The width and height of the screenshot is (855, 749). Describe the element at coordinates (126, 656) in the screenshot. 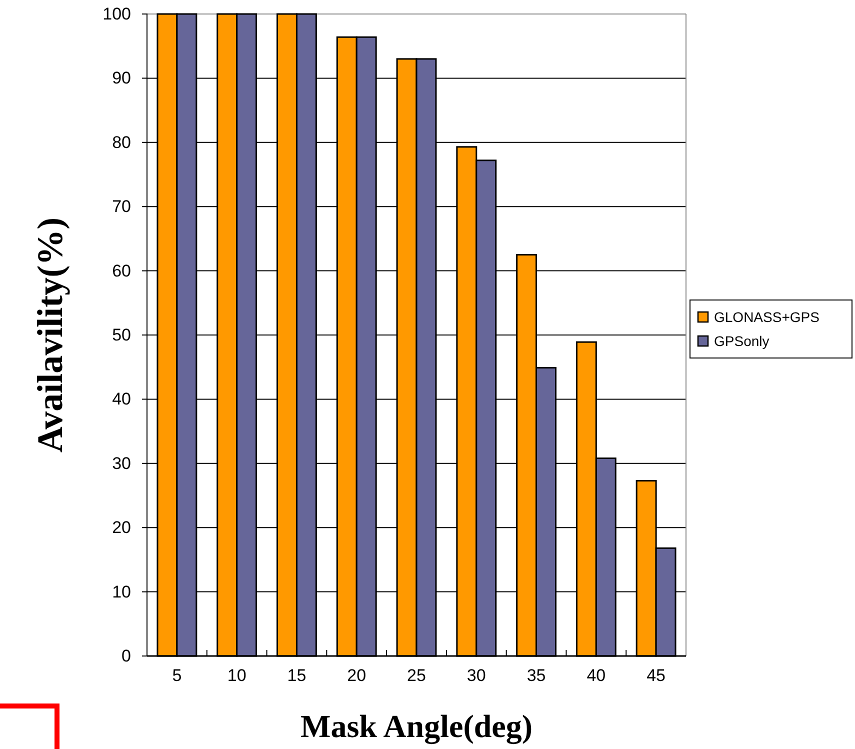

I see `y-tick-label: 0` at that location.